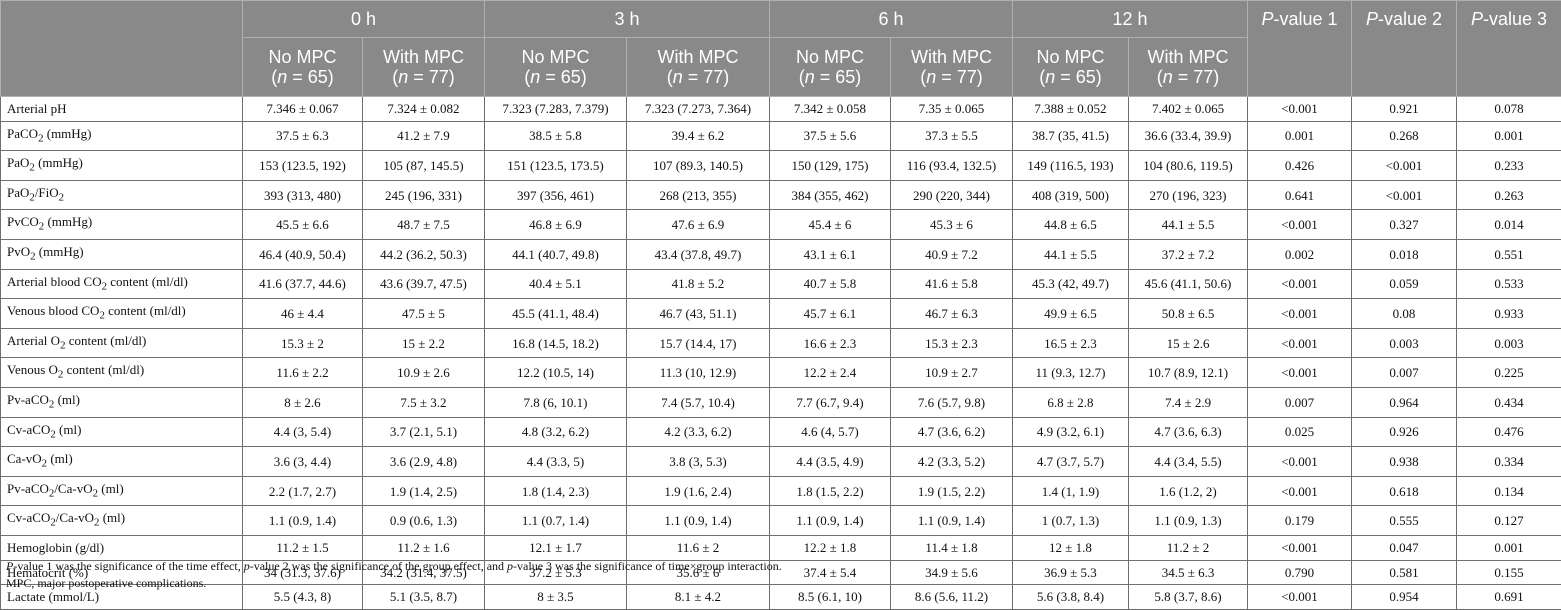  I want to click on p-value-header: P-value 1, so click(1300, 49).